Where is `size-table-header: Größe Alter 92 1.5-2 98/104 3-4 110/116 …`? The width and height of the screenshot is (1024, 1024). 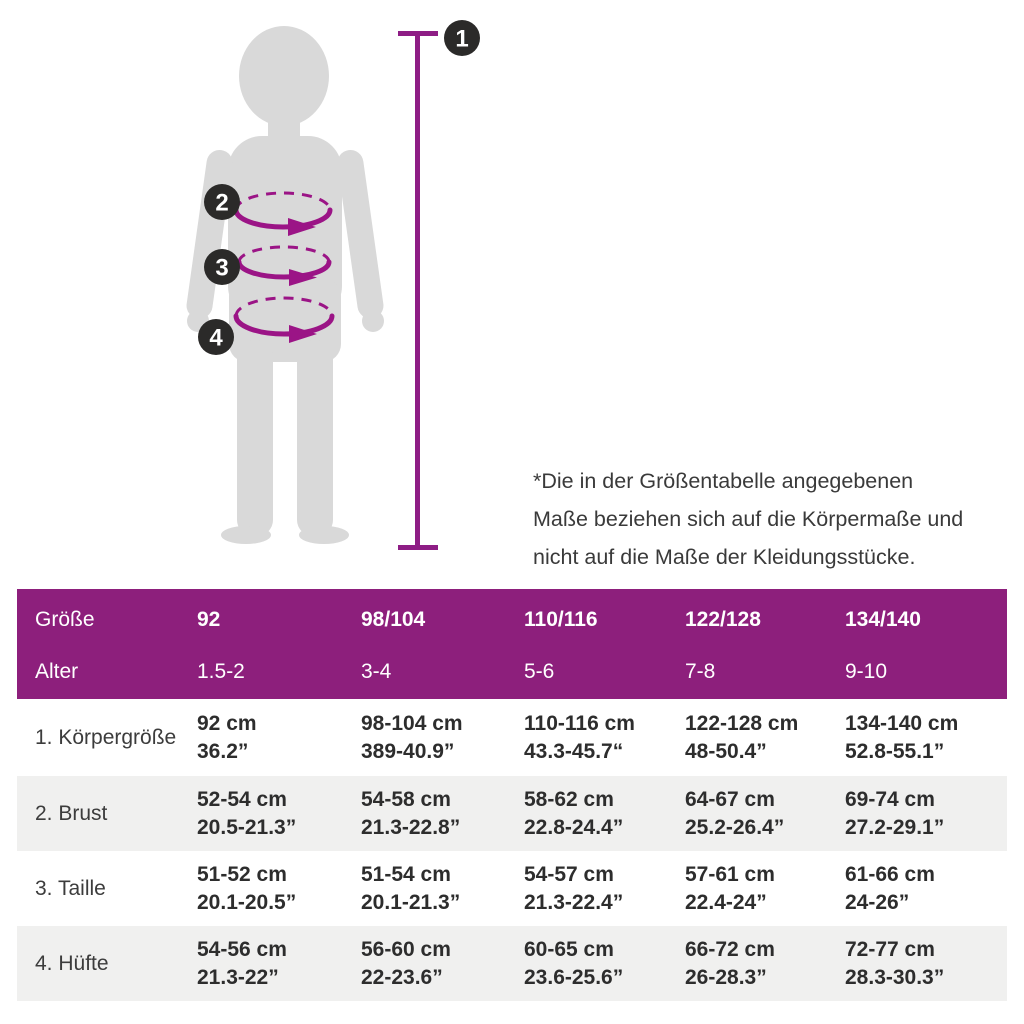 size-table-header: Größe Alter 92 1.5-2 98/104 3-4 110/116 … is located at coordinates (512, 644).